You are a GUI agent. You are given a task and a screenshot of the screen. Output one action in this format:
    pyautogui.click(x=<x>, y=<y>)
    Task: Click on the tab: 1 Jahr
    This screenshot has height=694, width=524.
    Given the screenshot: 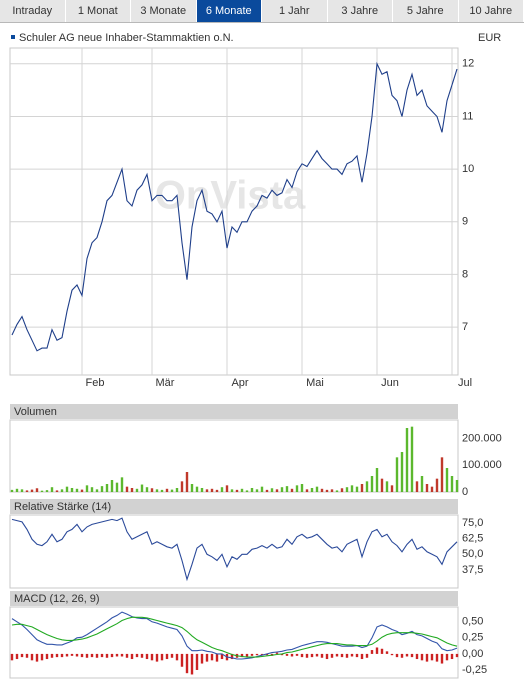 What is the action you would take?
    pyautogui.click(x=295, y=11)
    